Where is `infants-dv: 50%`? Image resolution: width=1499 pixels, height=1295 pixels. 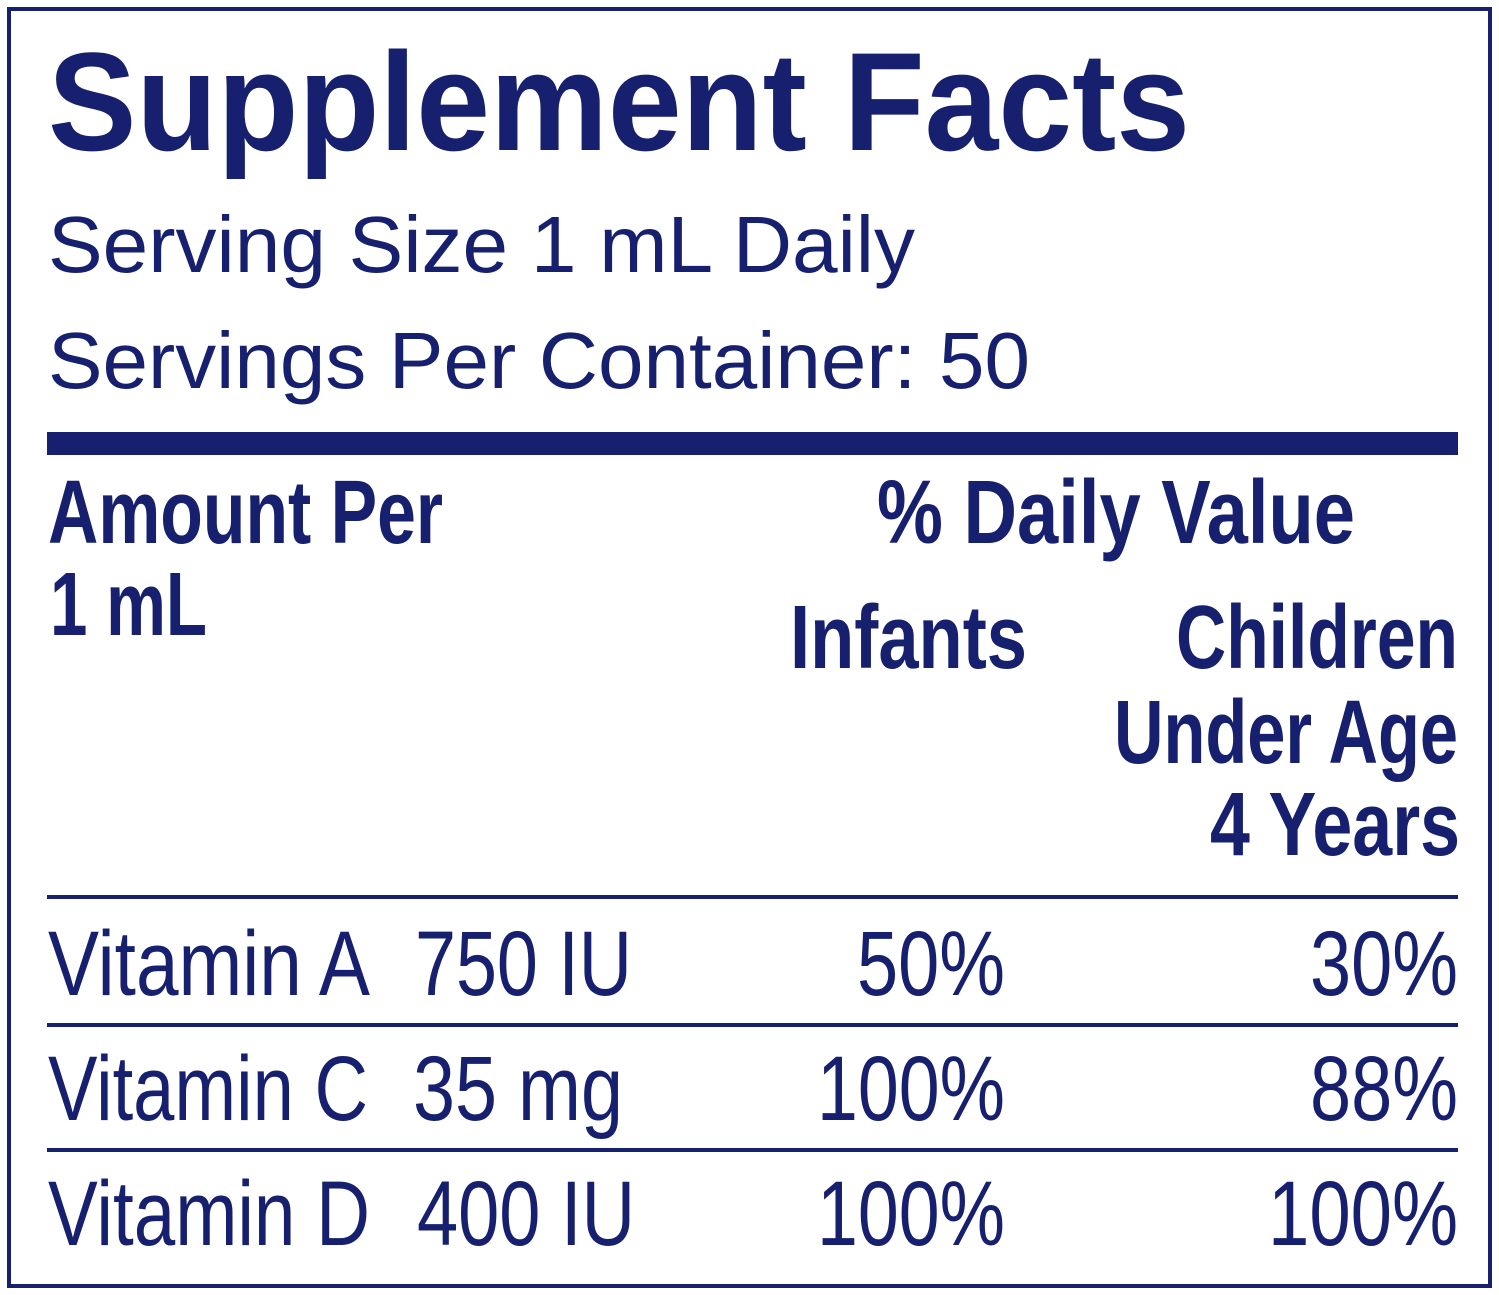
infants-dv: 50% is located at coordinates (931, 964).